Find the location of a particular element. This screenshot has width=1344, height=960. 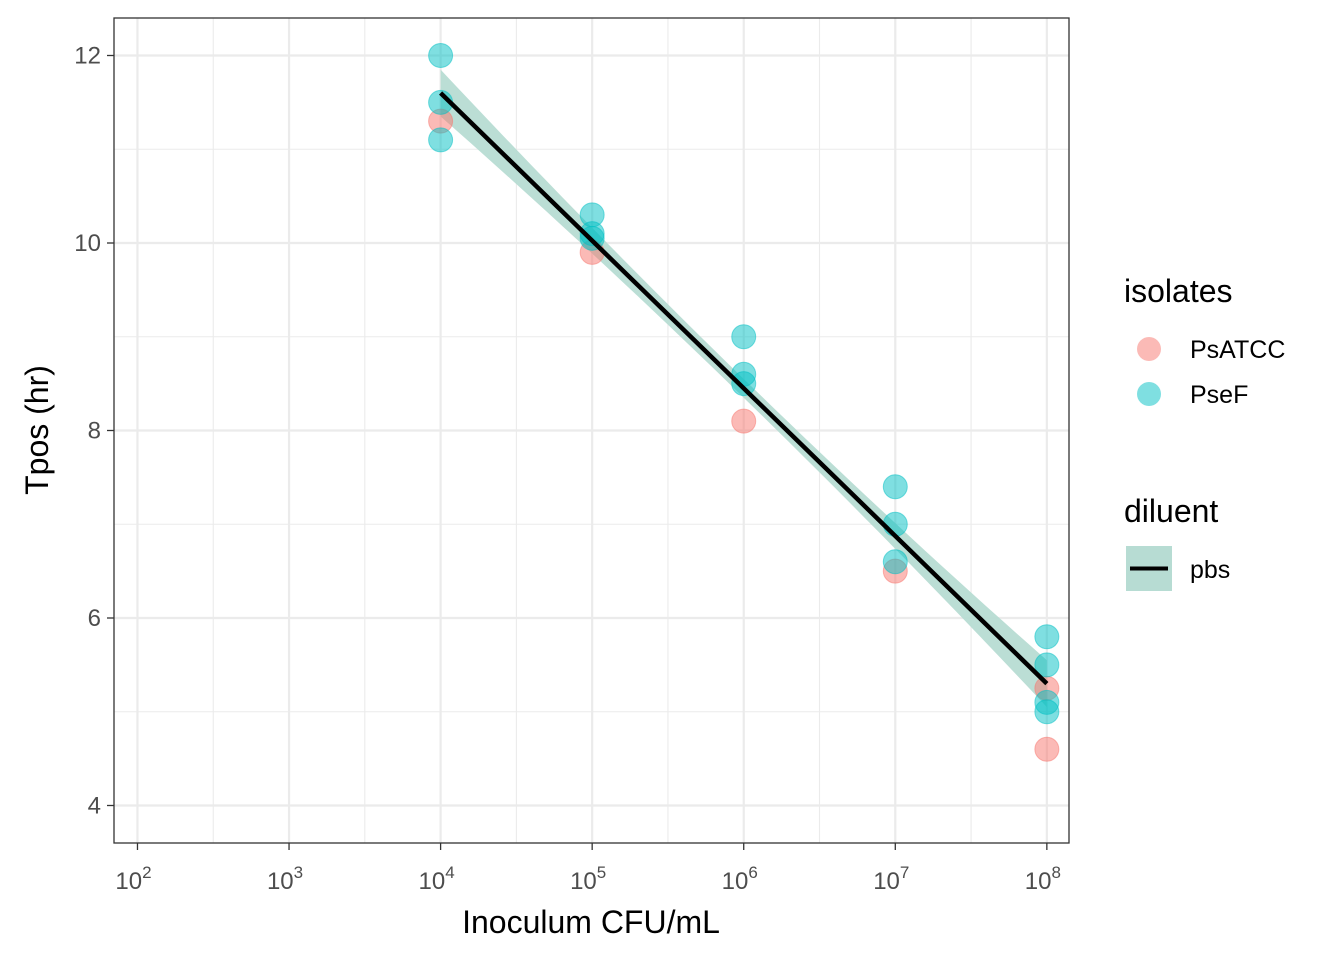

x-tick-label: 10⁷ is located at coordinates (891, 879).